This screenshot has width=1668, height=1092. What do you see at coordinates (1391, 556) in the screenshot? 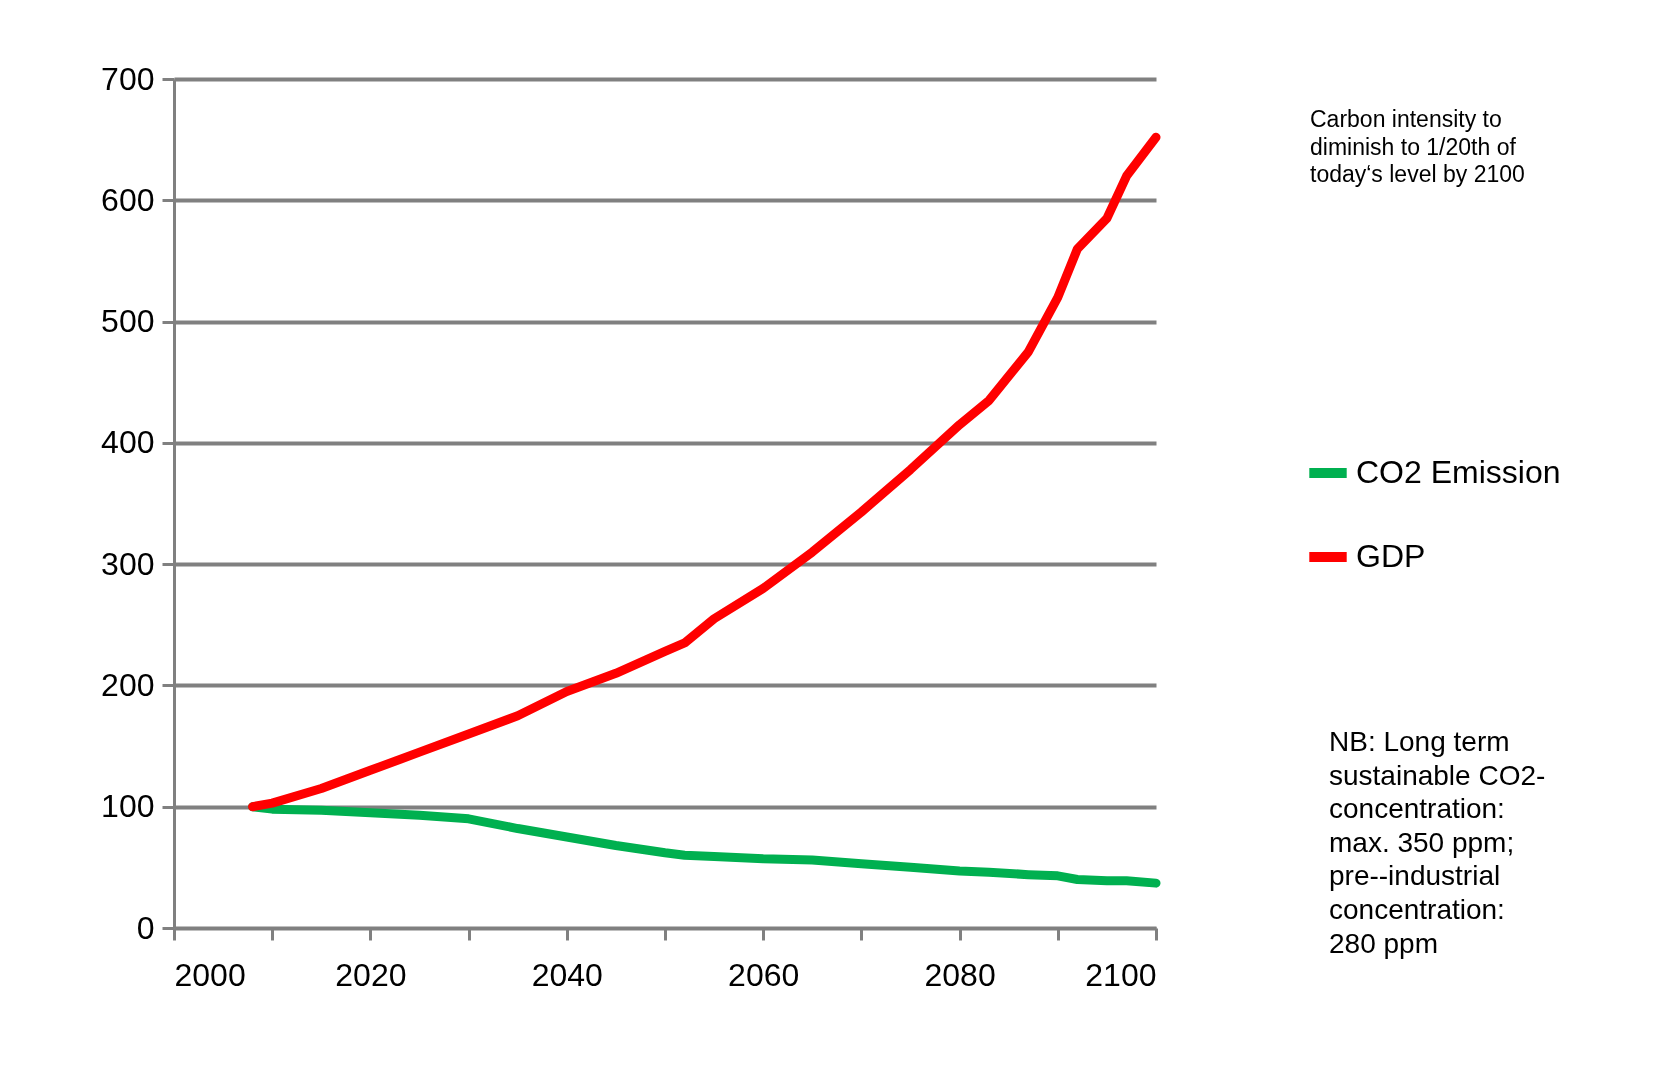
I see `legend-label: GDP` at bounding box center [1391, 556].